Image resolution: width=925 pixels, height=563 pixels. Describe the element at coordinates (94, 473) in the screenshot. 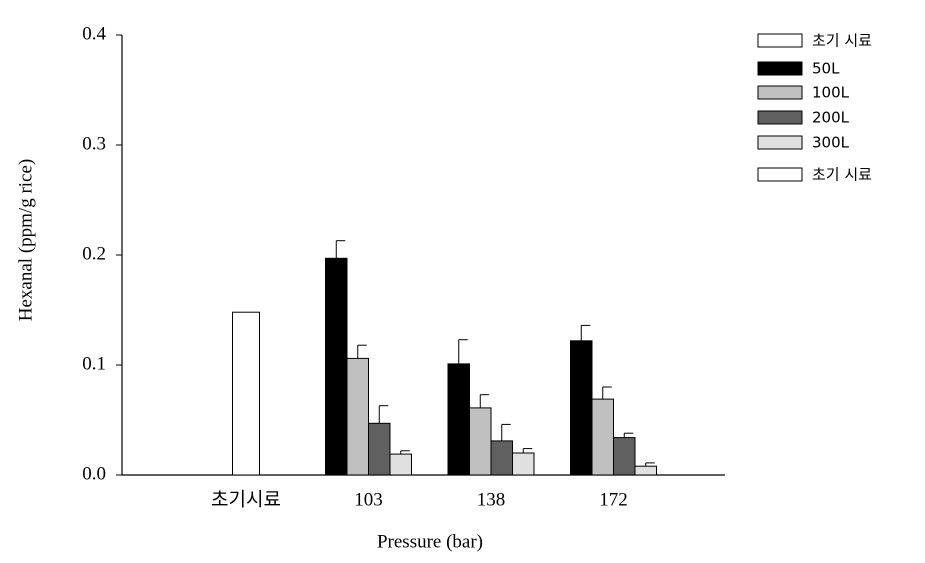

I see `y-tick-label: 0.0` at that location.